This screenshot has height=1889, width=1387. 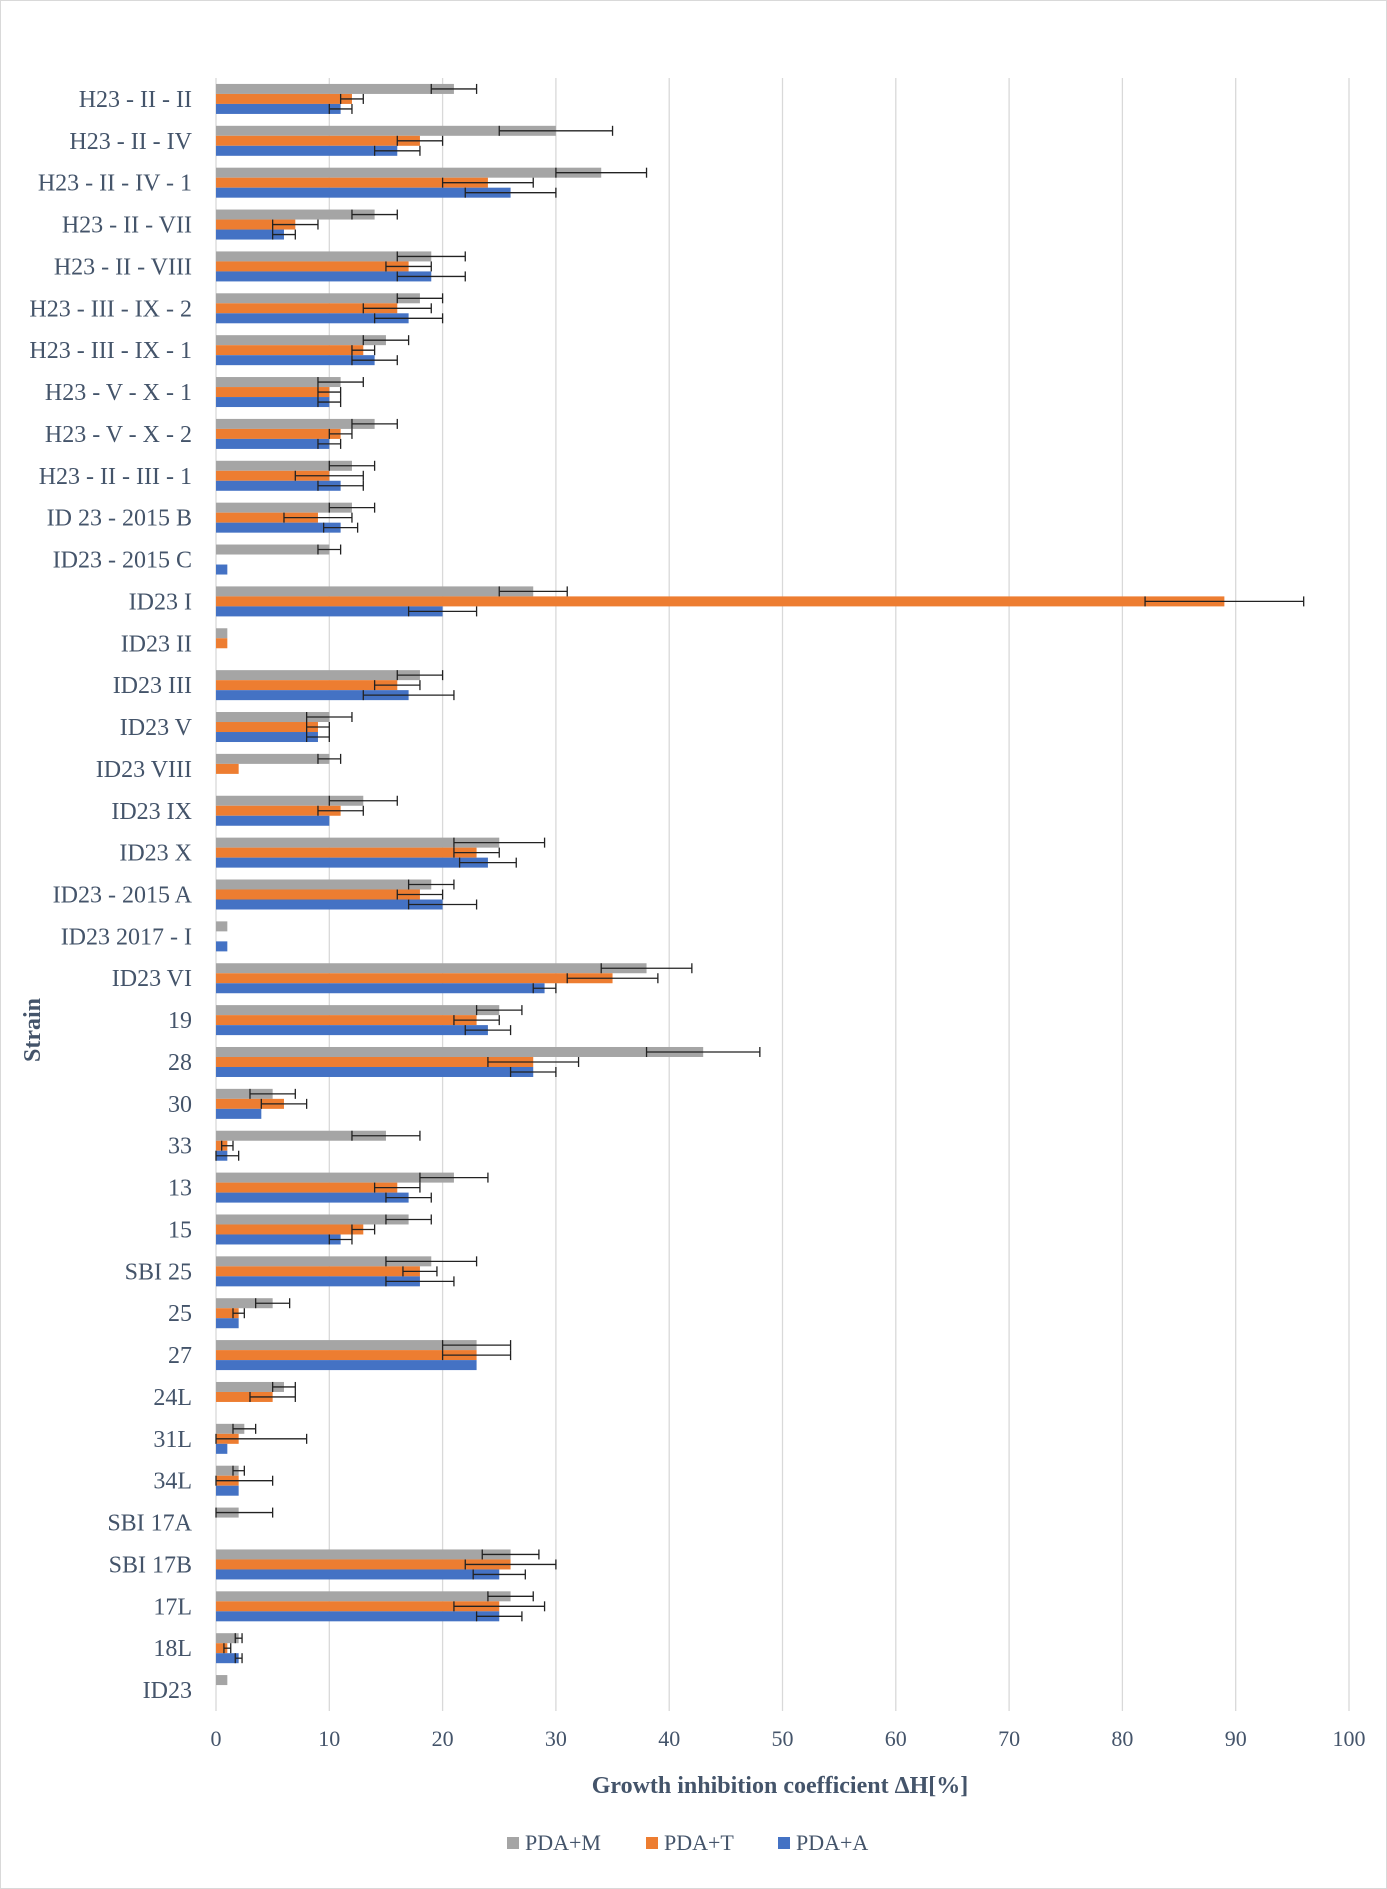 I want to click on category-label: ID23 VIII, so click(x=144, y=770).